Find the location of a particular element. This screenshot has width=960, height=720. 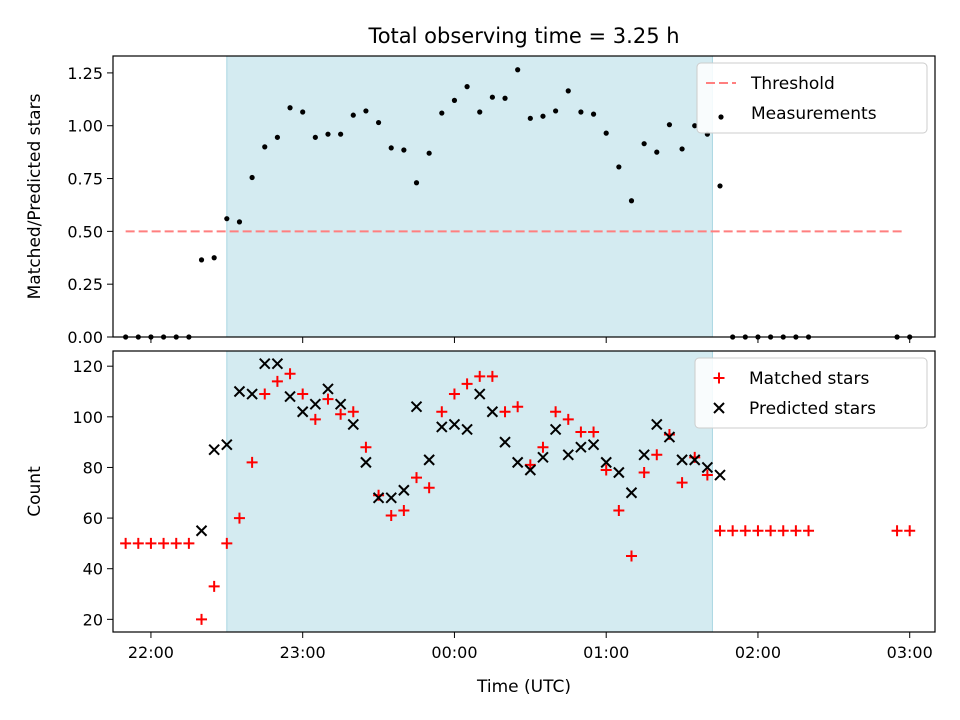

legend: Threshold Measurements is located at coordinates (812, 98).